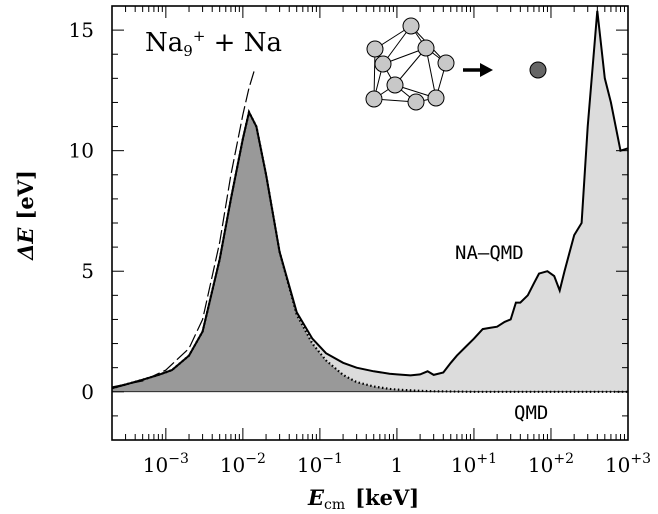 This screenshot has width=658, height=514. Describe the element at coordinates (213, 43) in the screenshot. I see `chart-title: Na9+ + Na` at that location.